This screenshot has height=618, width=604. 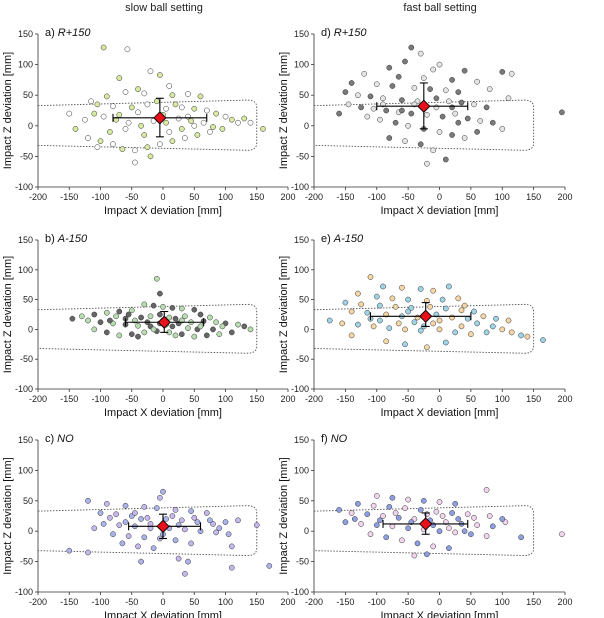 What do you see at coordinates (304, 95) in the screenshot?
I see `y-tick-label: 50` at bounding box center [304, 95].